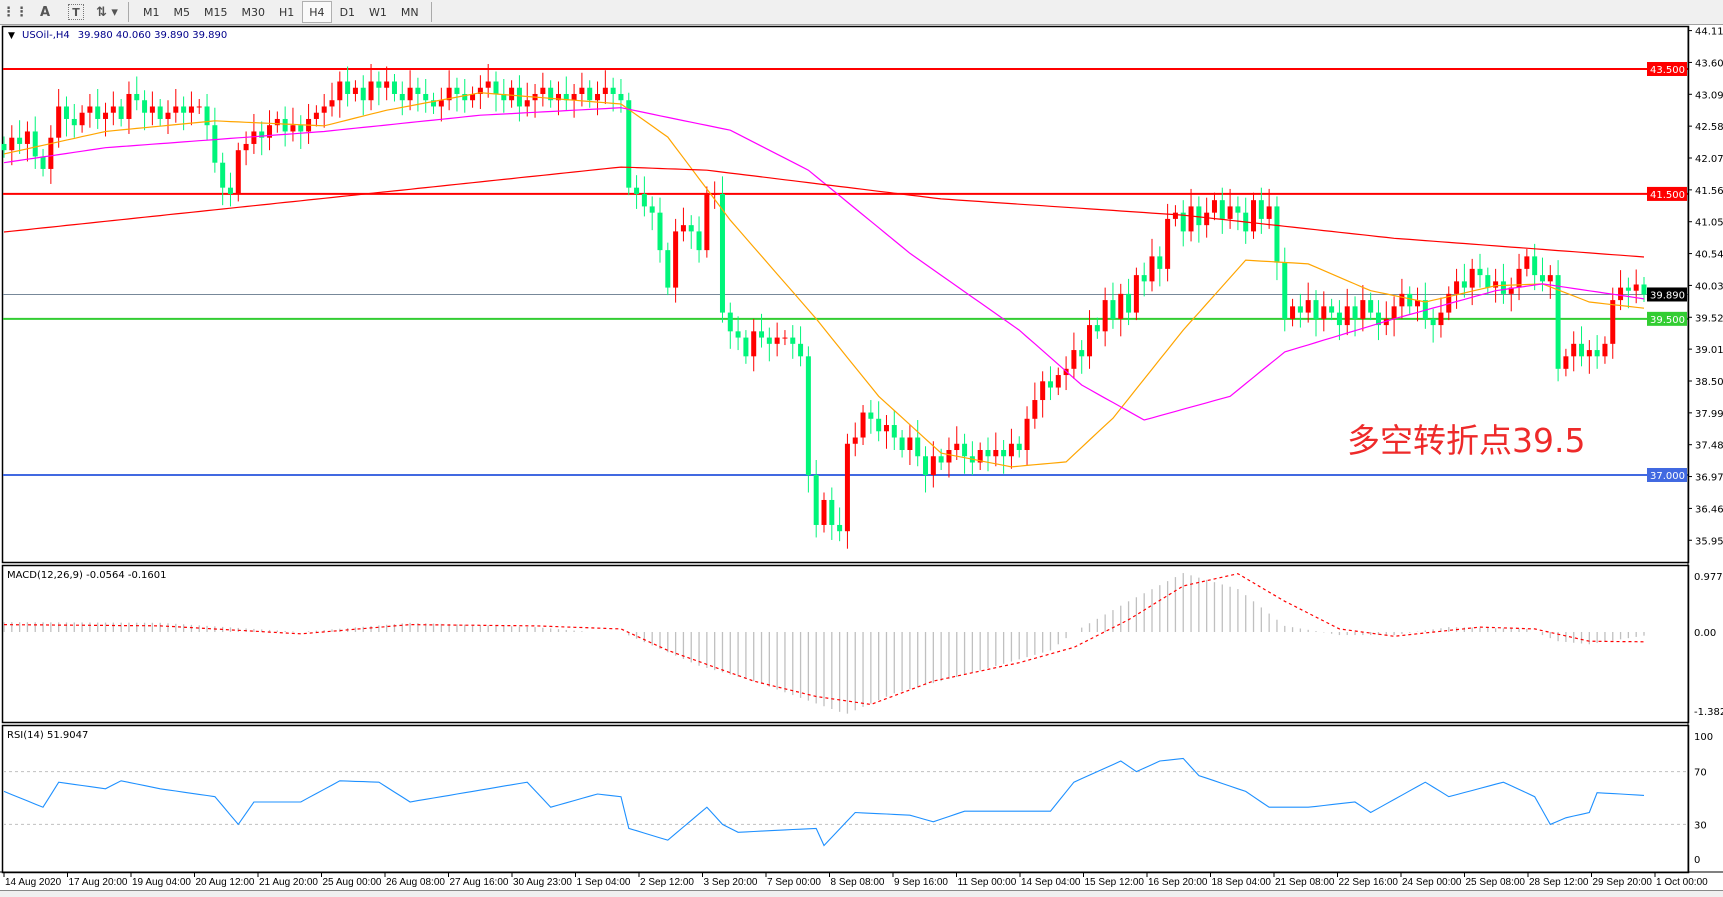  Describe the element at coordinates (1709, 255) in the screenshot. I see `price-tick-label: 40.545` at that location.